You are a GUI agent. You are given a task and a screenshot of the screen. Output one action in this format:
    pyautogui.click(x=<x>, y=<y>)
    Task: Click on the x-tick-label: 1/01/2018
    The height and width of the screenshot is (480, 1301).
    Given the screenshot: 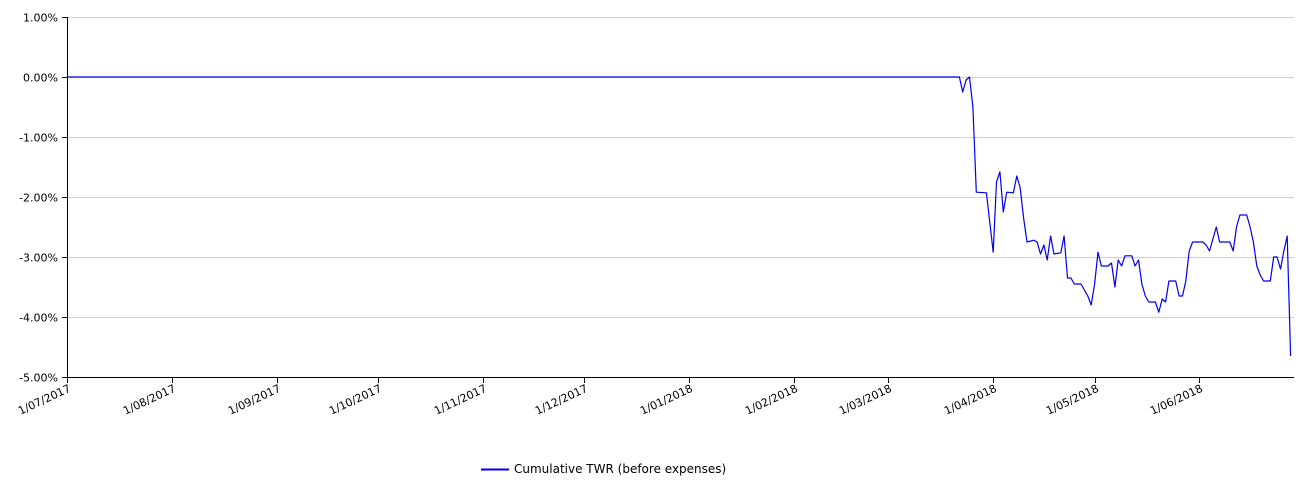 What is the action you would take?
    pyautogui.click(x=666, y=400)
    